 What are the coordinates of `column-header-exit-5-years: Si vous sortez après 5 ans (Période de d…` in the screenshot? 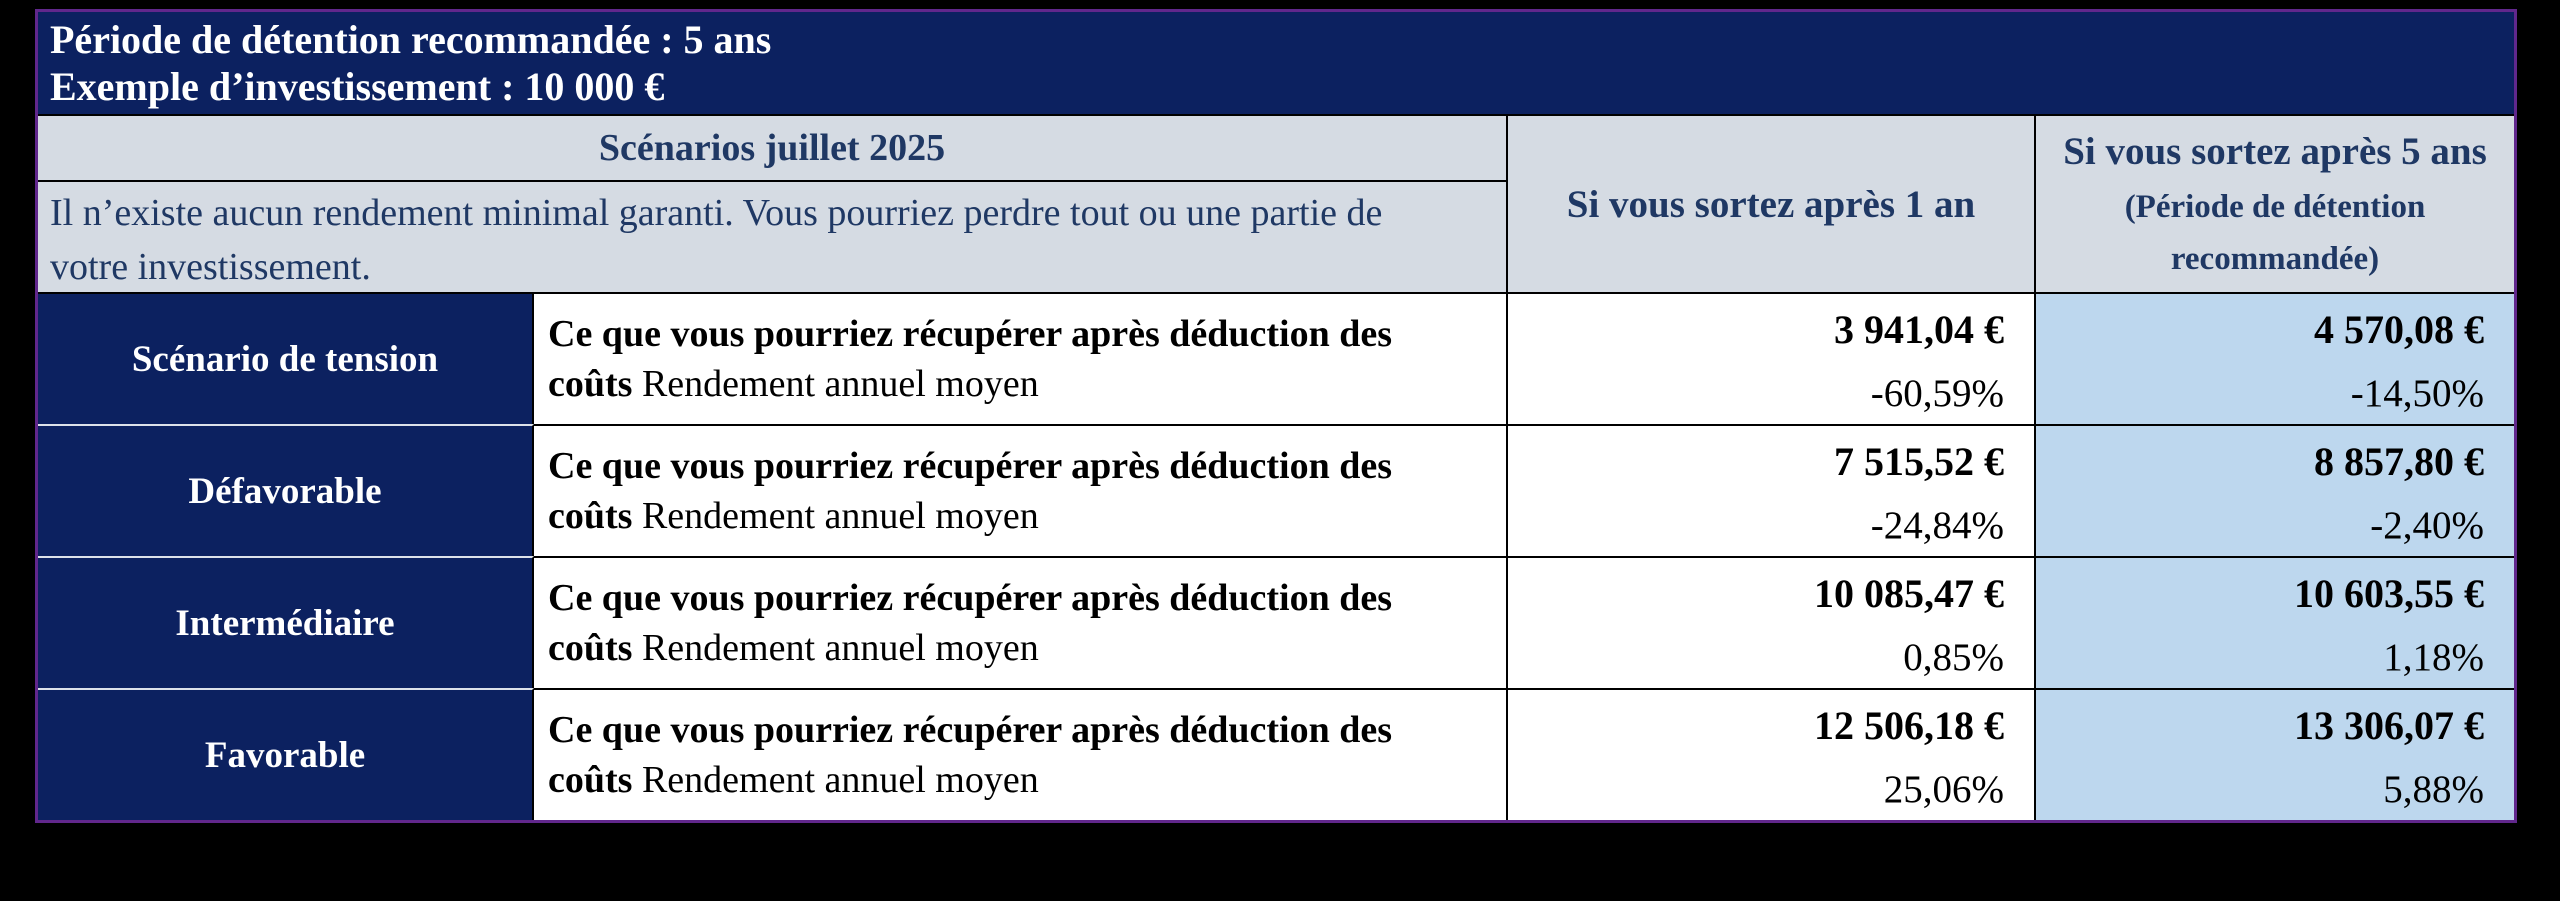 It's located at (2275, 204).